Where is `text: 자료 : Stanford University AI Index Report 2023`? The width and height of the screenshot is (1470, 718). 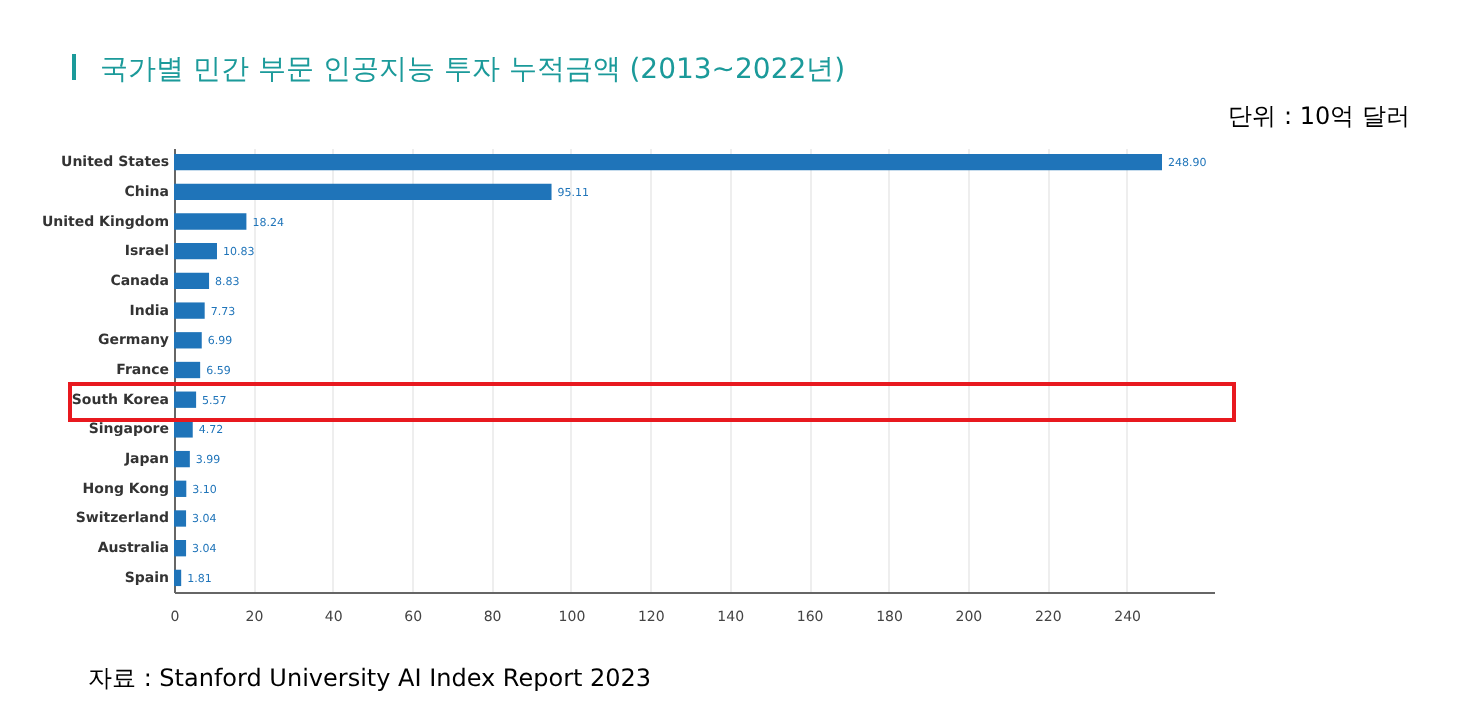 text: 자료 : Stanford University AI Index Report 2023 is located at coordinates (370, 679).